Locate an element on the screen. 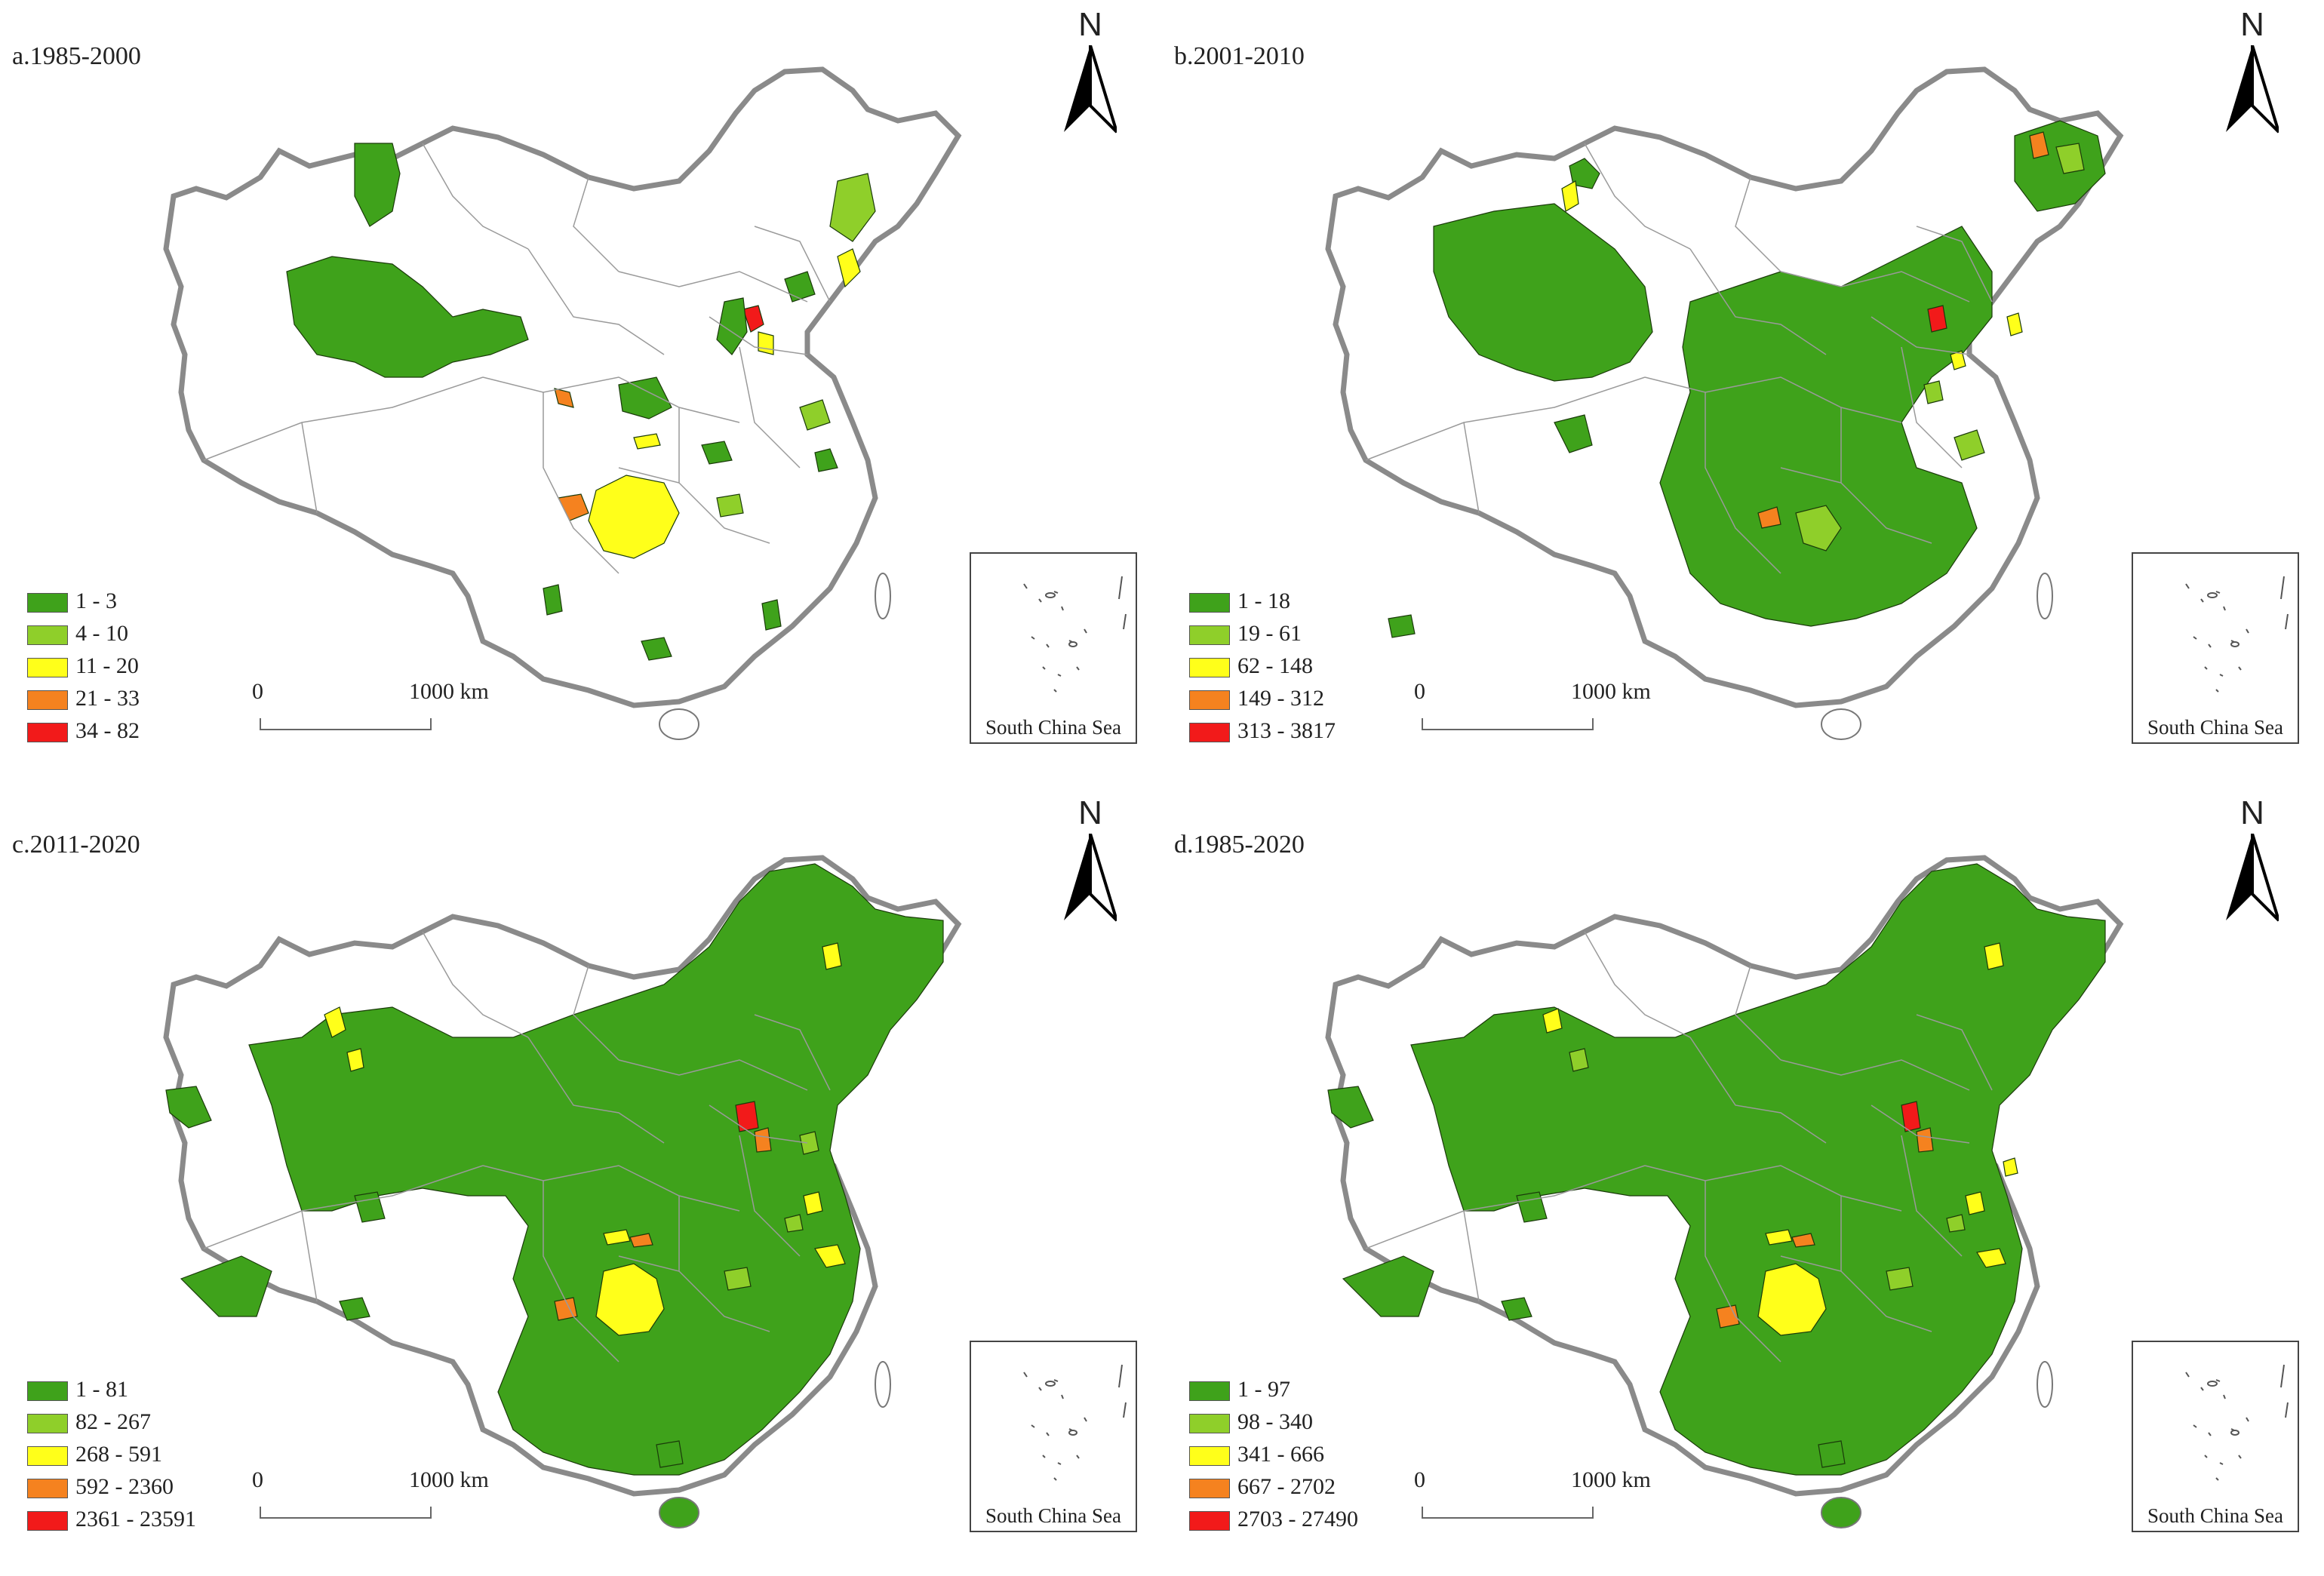  panel-title: a.1985-2000 is located at coordinates (76, 56).